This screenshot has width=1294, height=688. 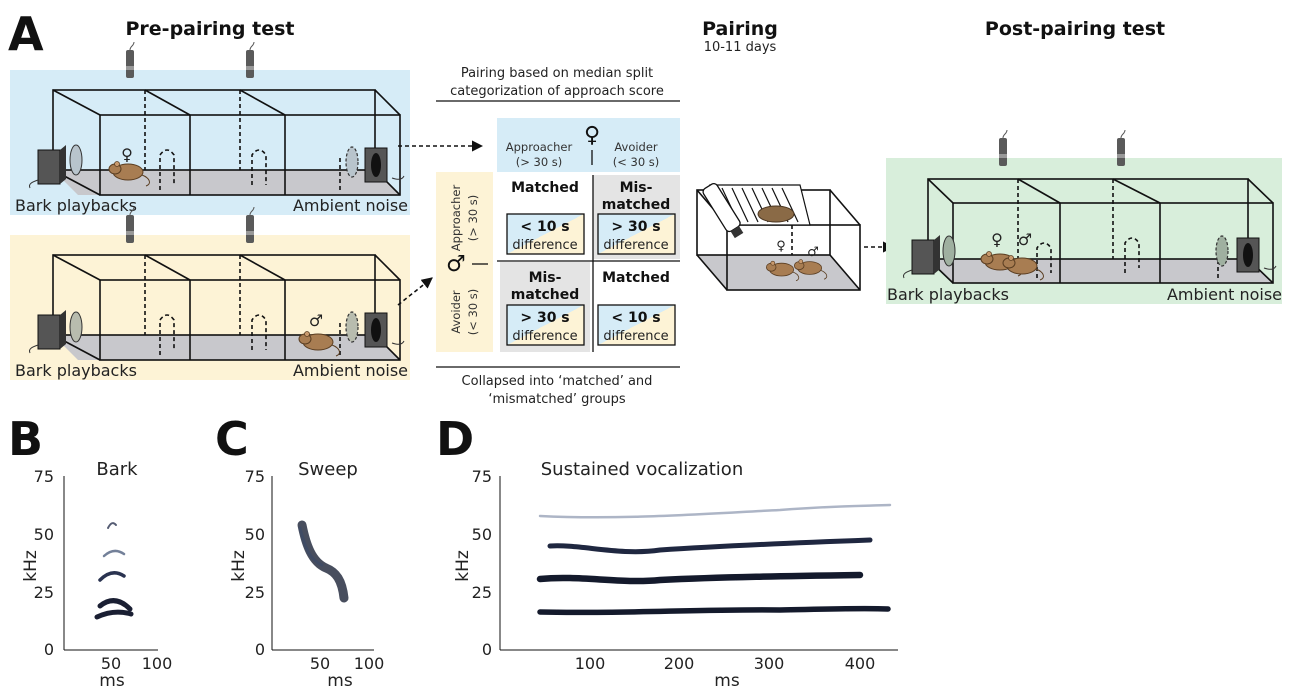 I want to click on b-ytick-0: 0, so click(x=49, y=649).